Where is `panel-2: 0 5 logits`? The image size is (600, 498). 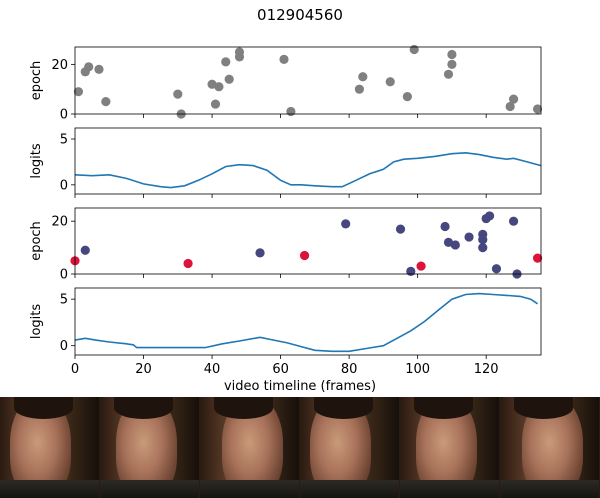
panel-2: 0 5 logits is located at coordinates (285, 162).